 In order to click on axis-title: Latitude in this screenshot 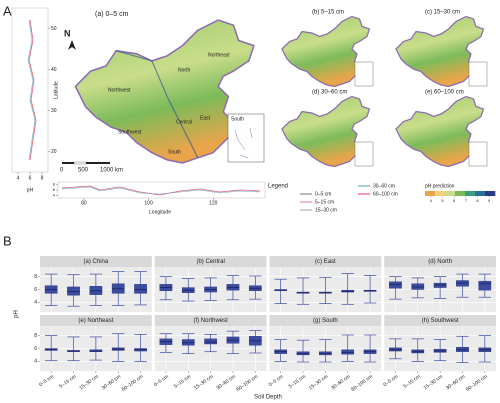, I will do `click(56, 90)`.